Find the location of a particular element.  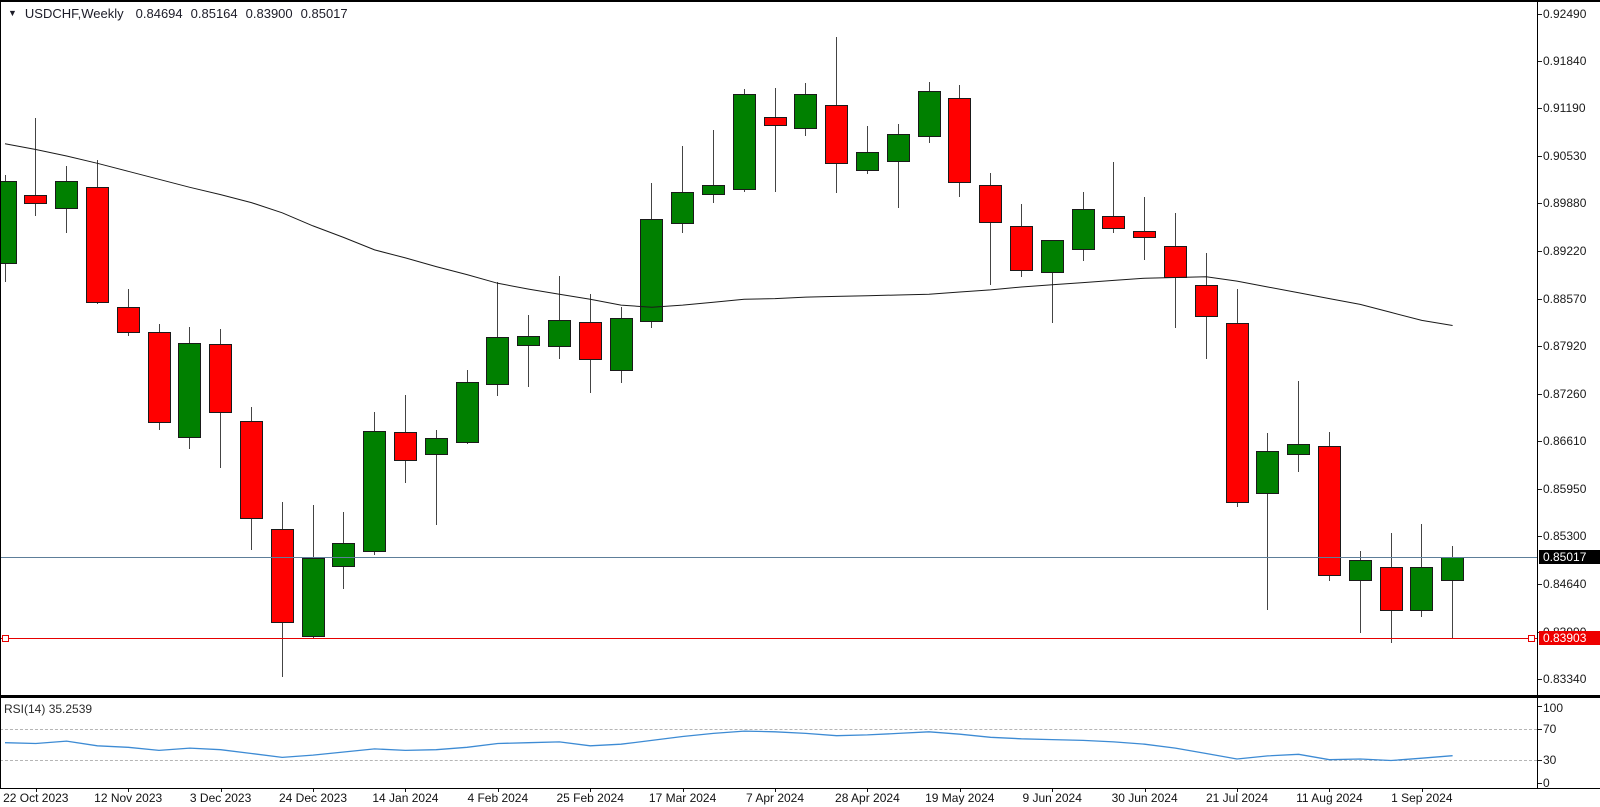

price-tick-label: 0.88570 is located at coordinates (1565, 298).